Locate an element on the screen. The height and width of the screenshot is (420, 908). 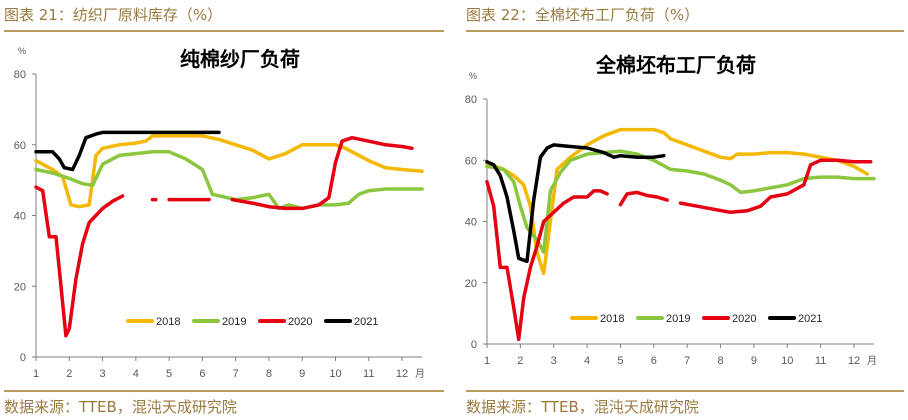
right-x-tick-label: 5 is located at coordinates (620, 361).